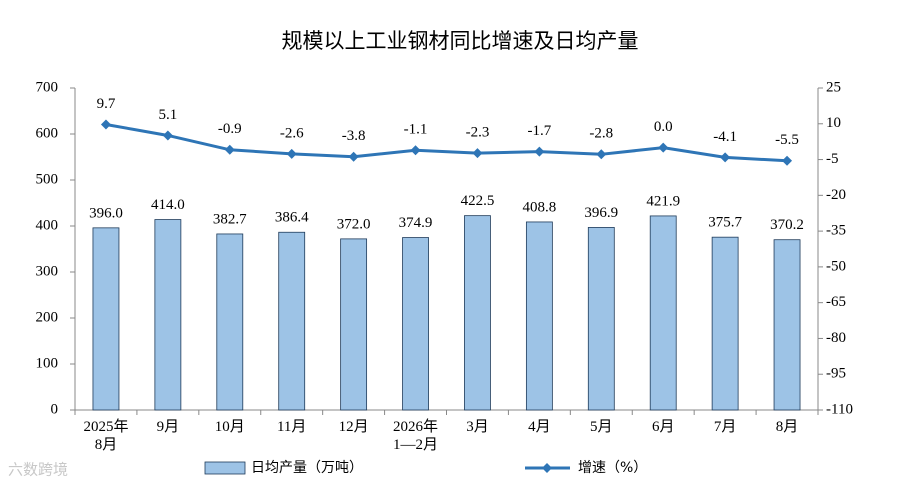 The height and width of the screenshot is (488, 900). Describe the element at coordinates (106, 213) in the screenshot. I see `bar-value-label: 396.0` at that location.